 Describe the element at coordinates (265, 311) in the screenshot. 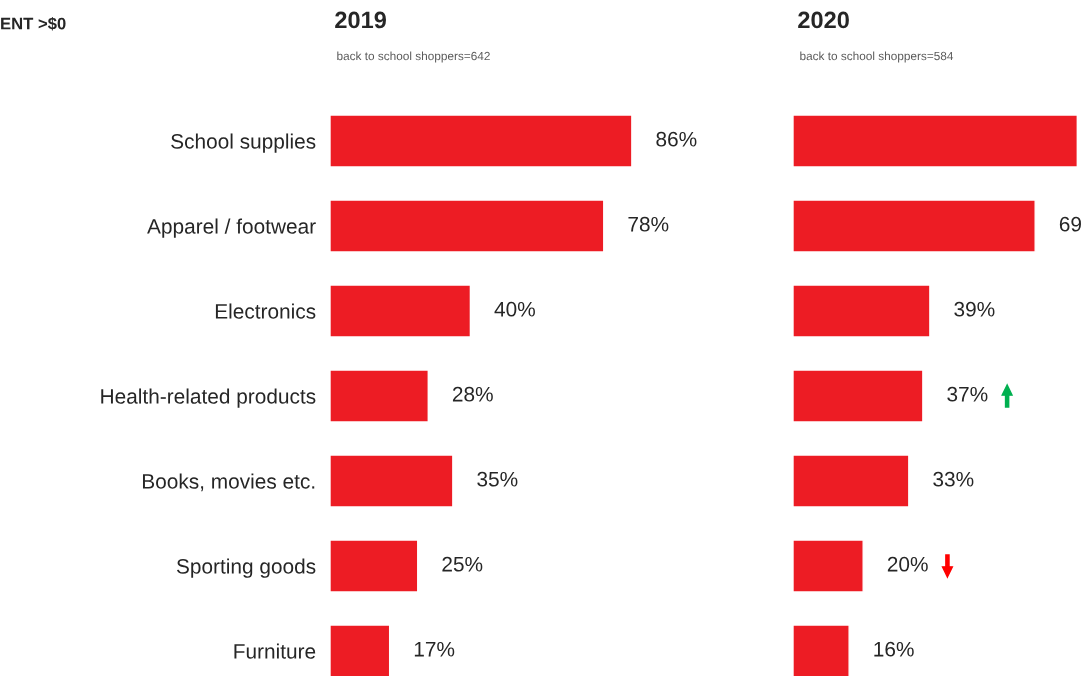

I see `y-tick-label: Electronics` at that location.